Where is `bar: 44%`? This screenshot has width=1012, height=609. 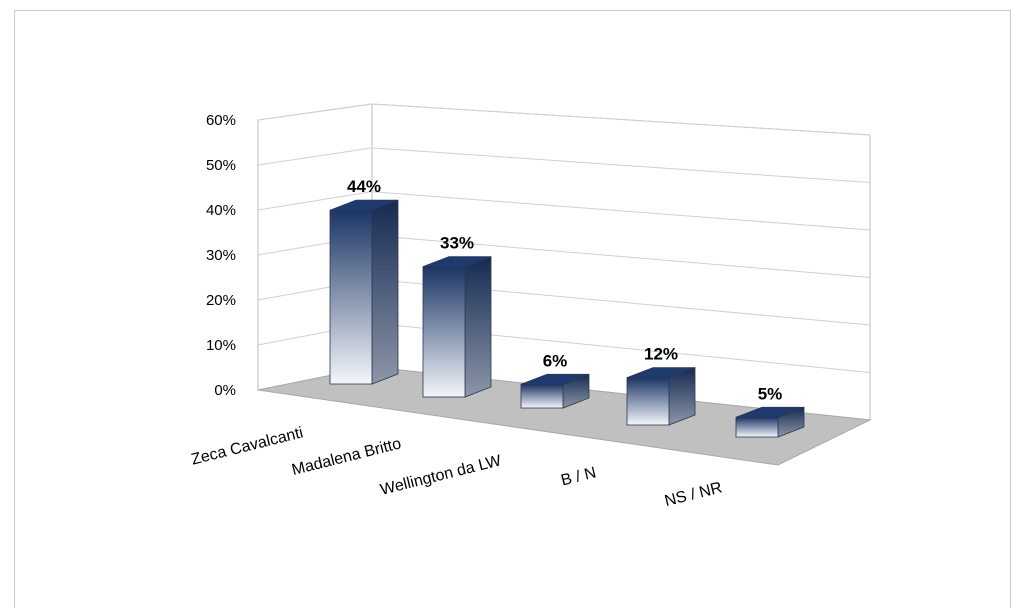 bar: 44% is located at coordinates (364, 281).